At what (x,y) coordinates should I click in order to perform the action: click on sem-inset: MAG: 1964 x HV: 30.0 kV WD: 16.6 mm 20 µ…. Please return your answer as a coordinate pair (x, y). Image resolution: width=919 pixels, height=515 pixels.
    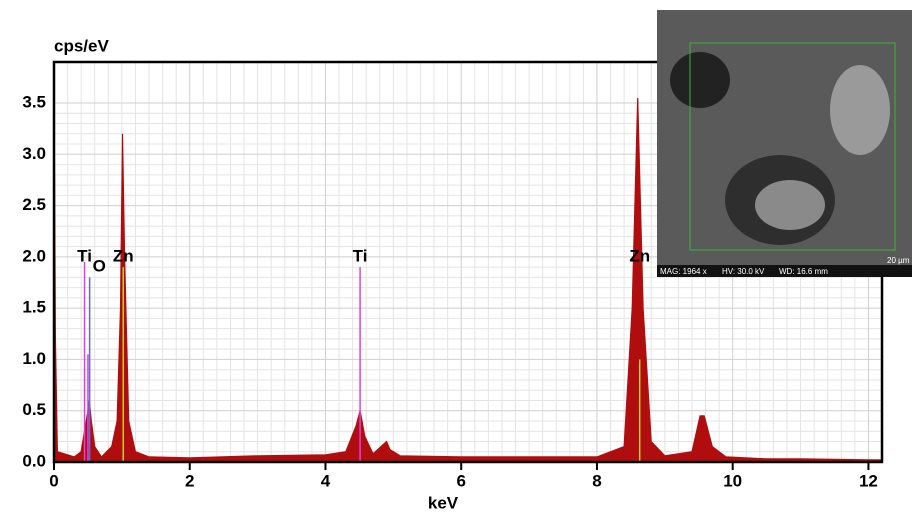
    Looking at the image, I should click on (784, 143).